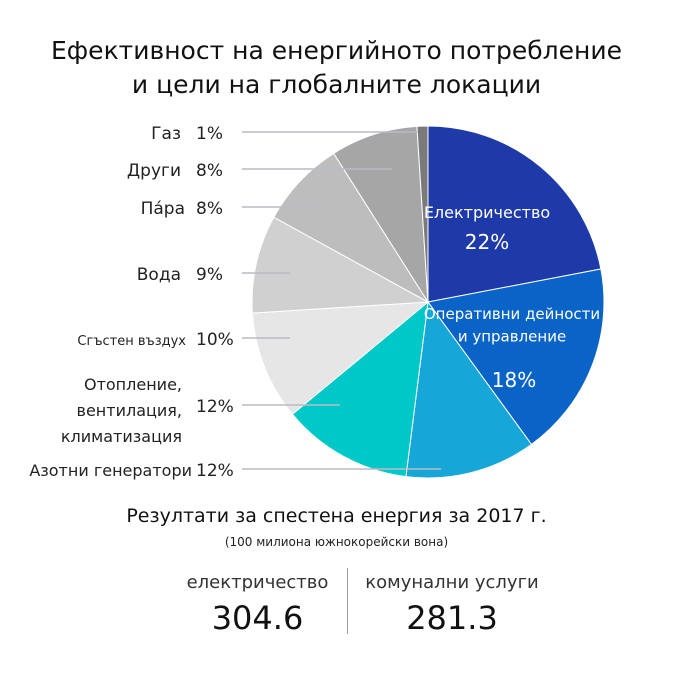 This screenshot has height=673, width=673. Describe the element at coordinates (209, 209) in the screenshot. I see `slice-pct-па-ра: 8%` at that location.